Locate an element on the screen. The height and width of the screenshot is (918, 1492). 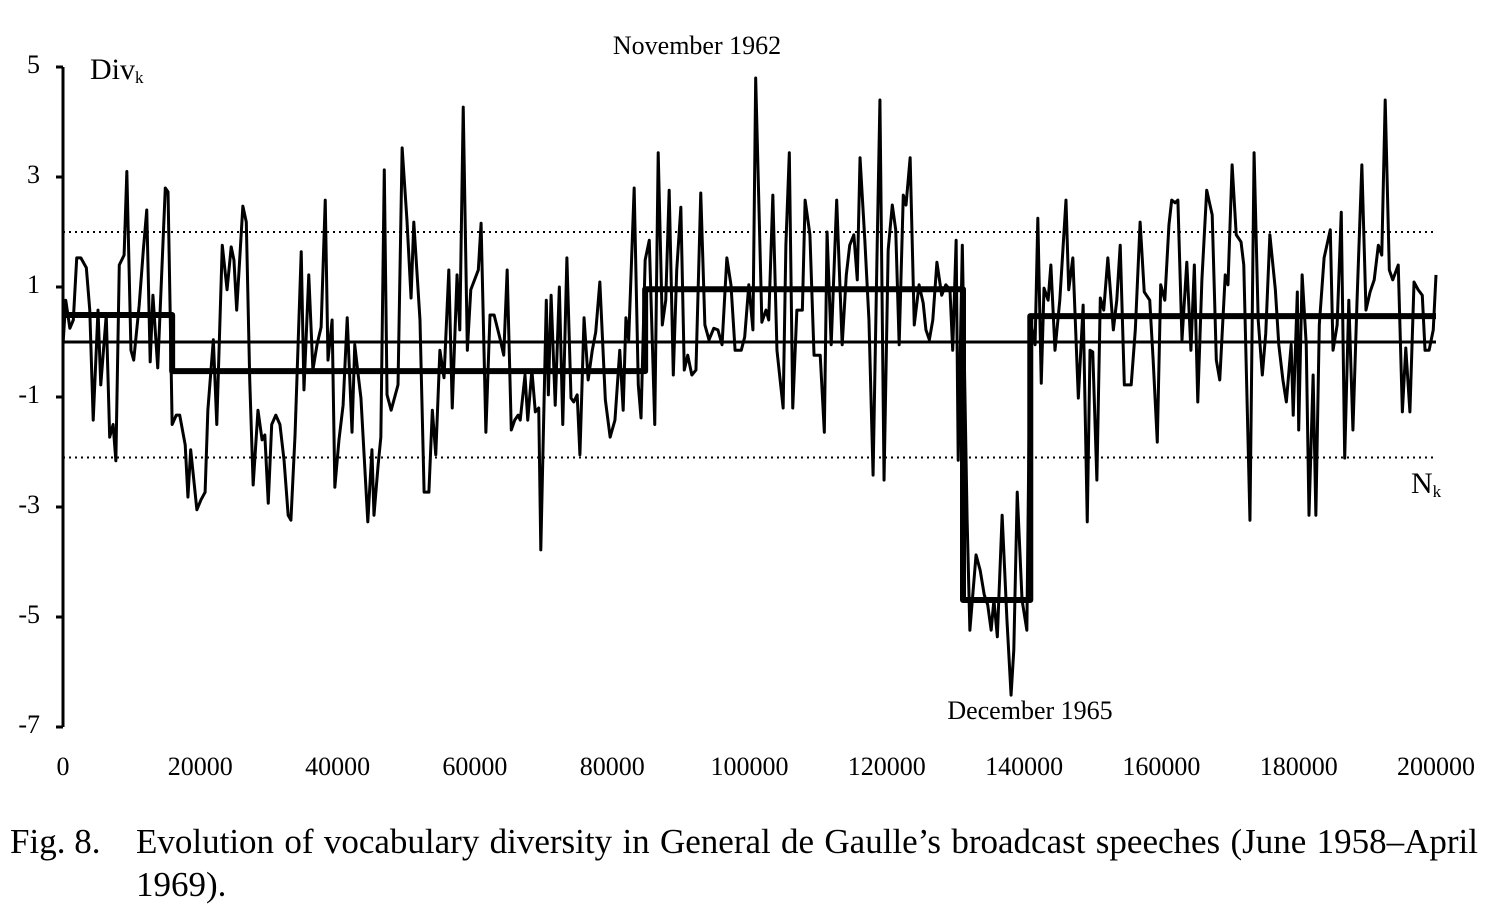
x-label-main: N is located at coordinates (1422, 483).